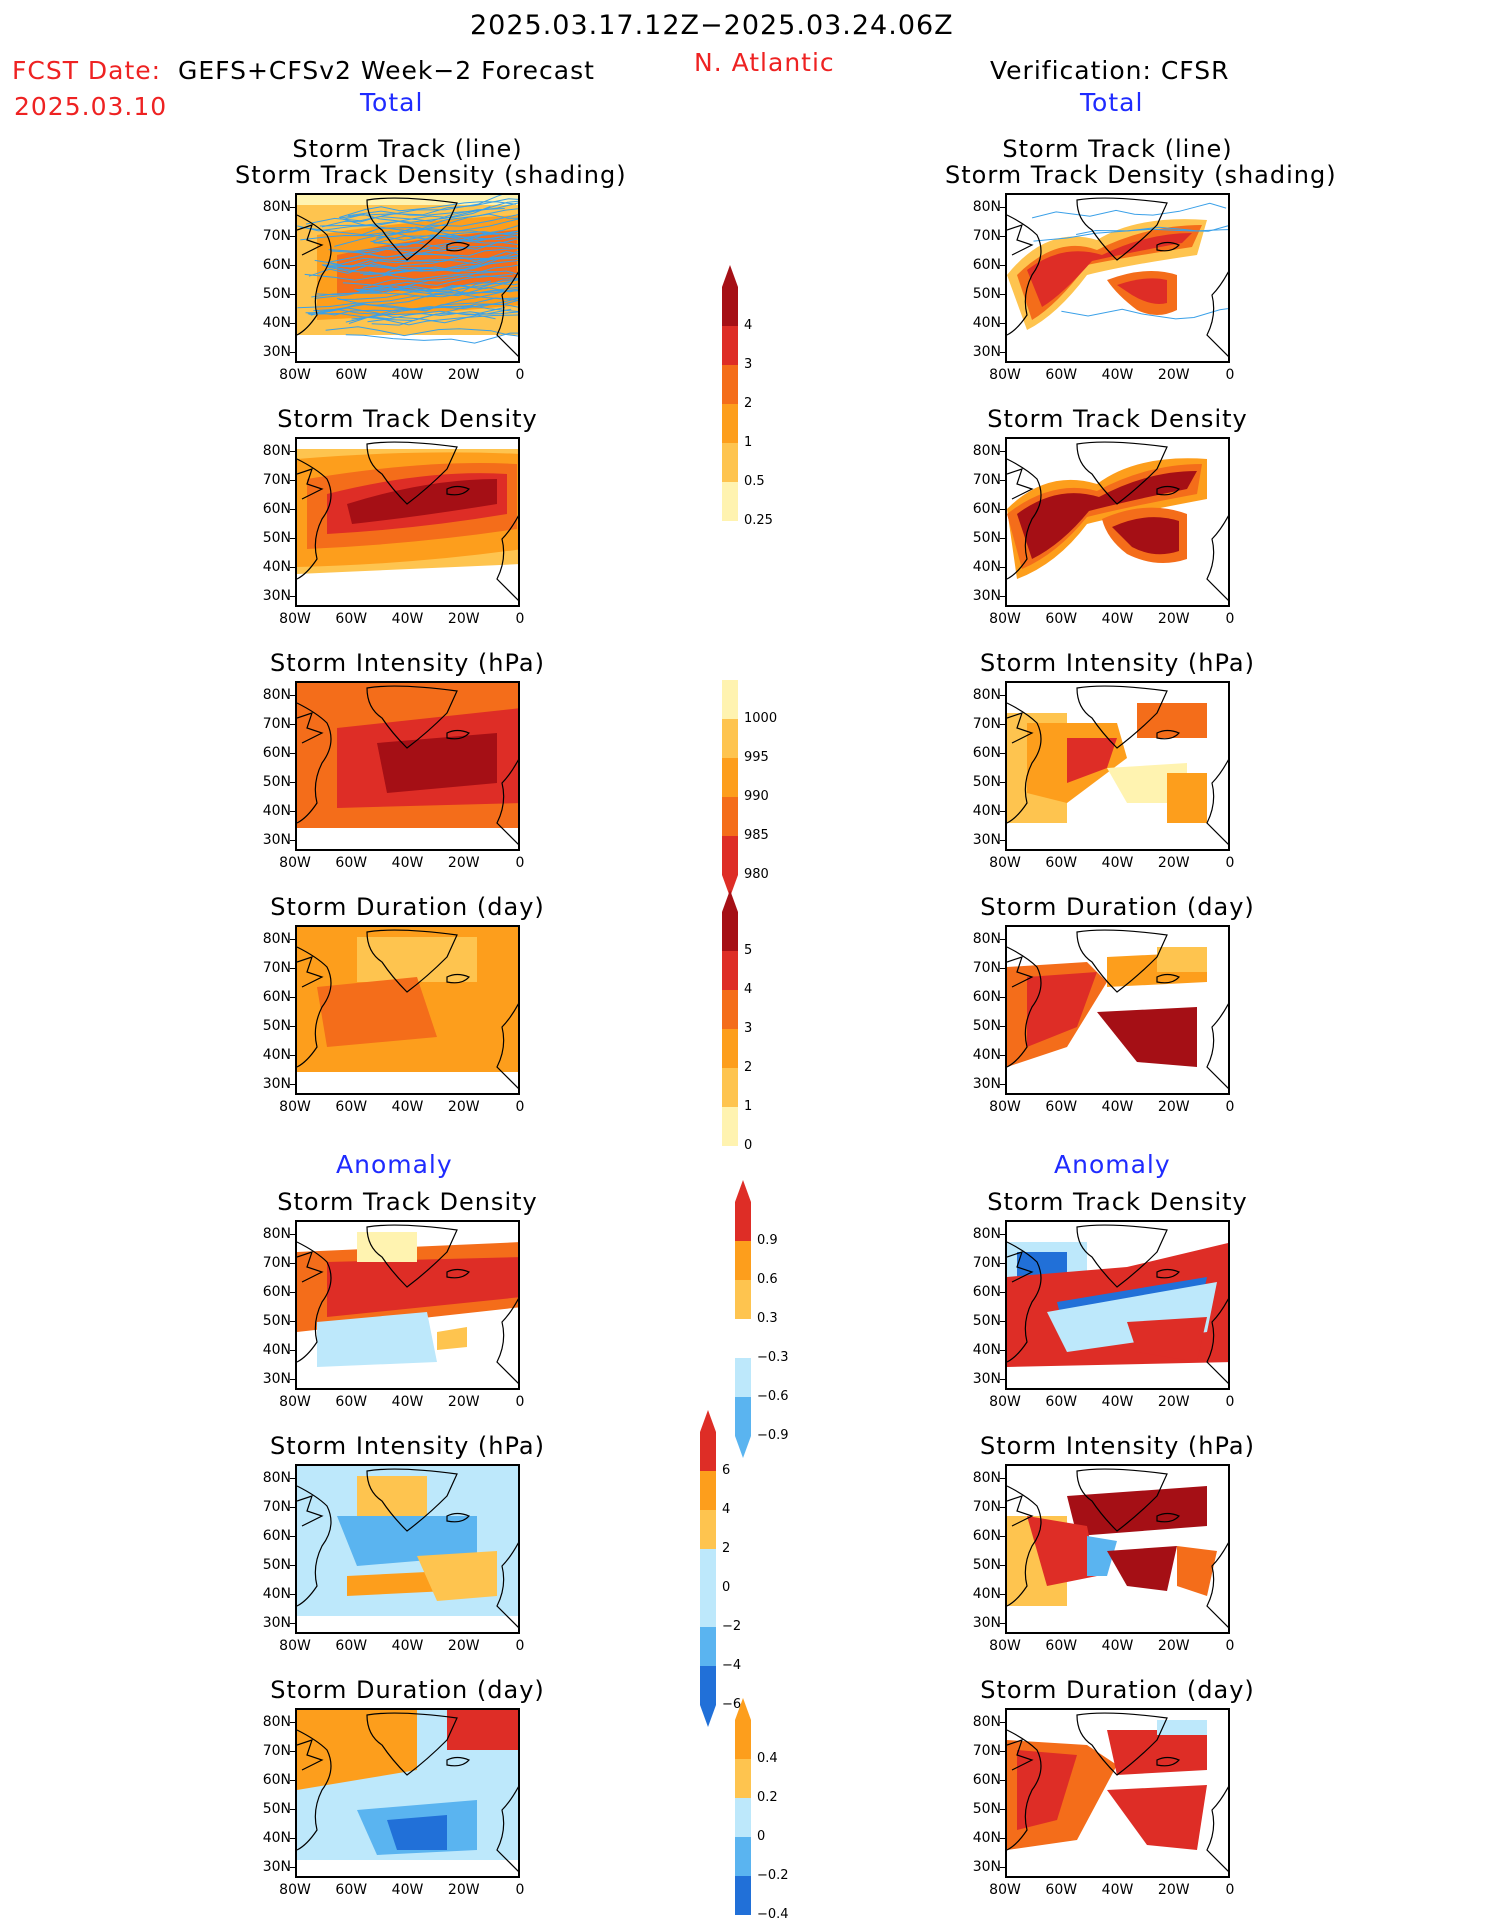 This screenshot has height=1925, width=1487. Describe the element at coordinates (431, 175) in the screenshot. I see `panel-title: Storm Track Density (shading)` at that location.